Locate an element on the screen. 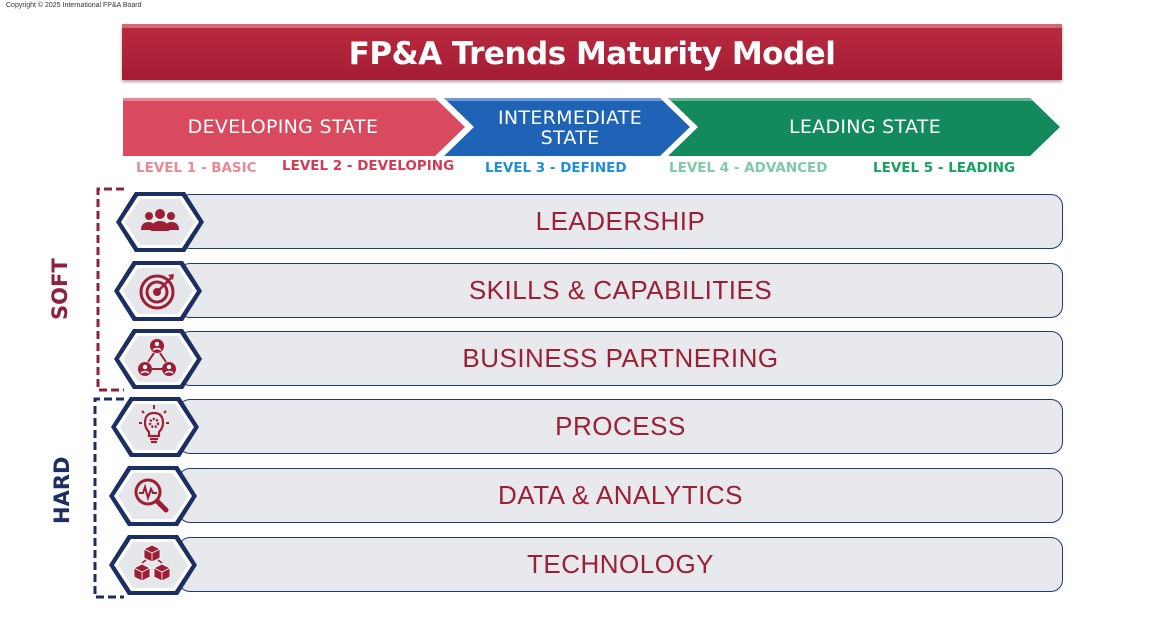  target-icon is located at coordinates (158, 291).